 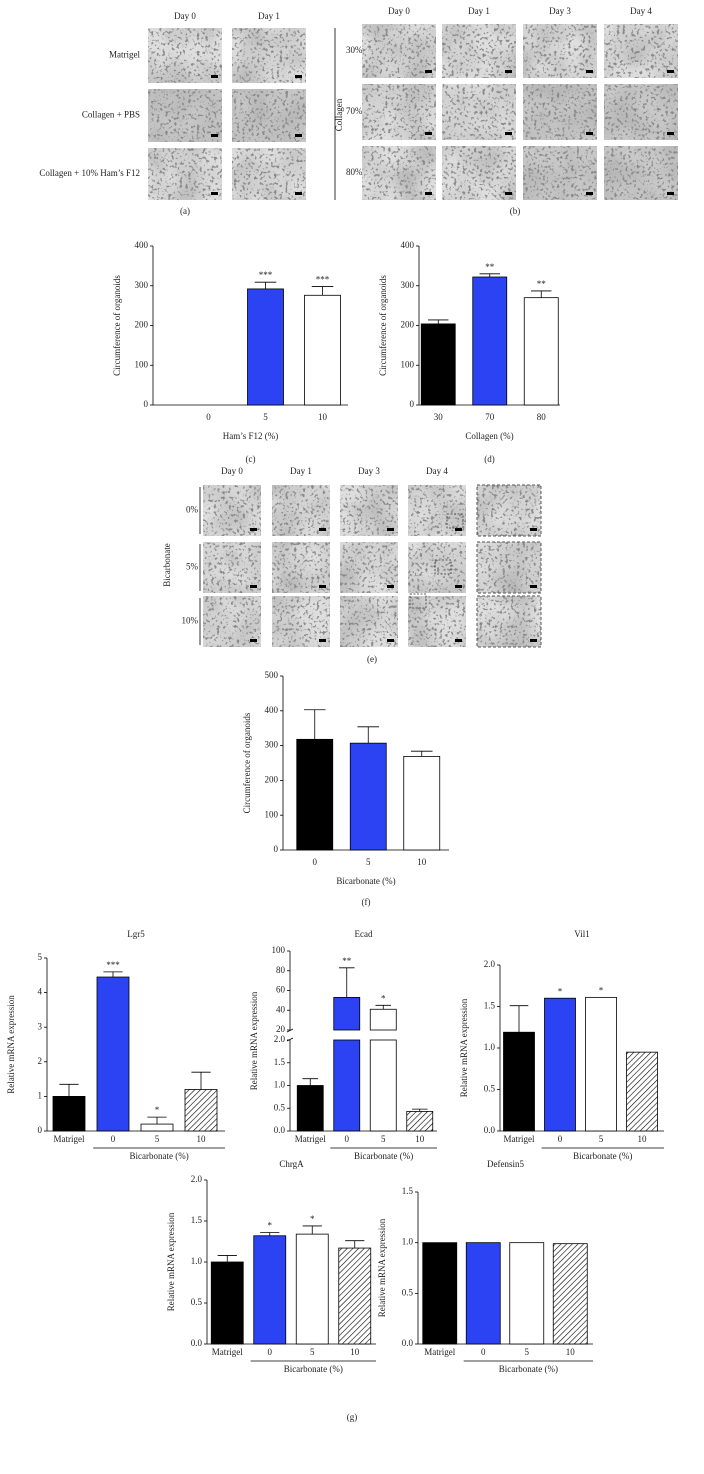 What do you see at coordinates (142, 364) in the screenshot?
I see `y-tick-label: 100` at bounding box center [142, 364].